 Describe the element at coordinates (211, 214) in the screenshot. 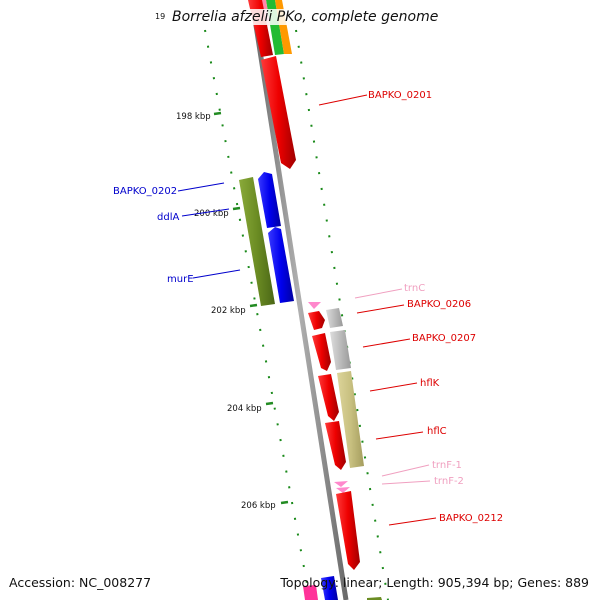

I see `ruler-label-200: 200 kbp` at that location.